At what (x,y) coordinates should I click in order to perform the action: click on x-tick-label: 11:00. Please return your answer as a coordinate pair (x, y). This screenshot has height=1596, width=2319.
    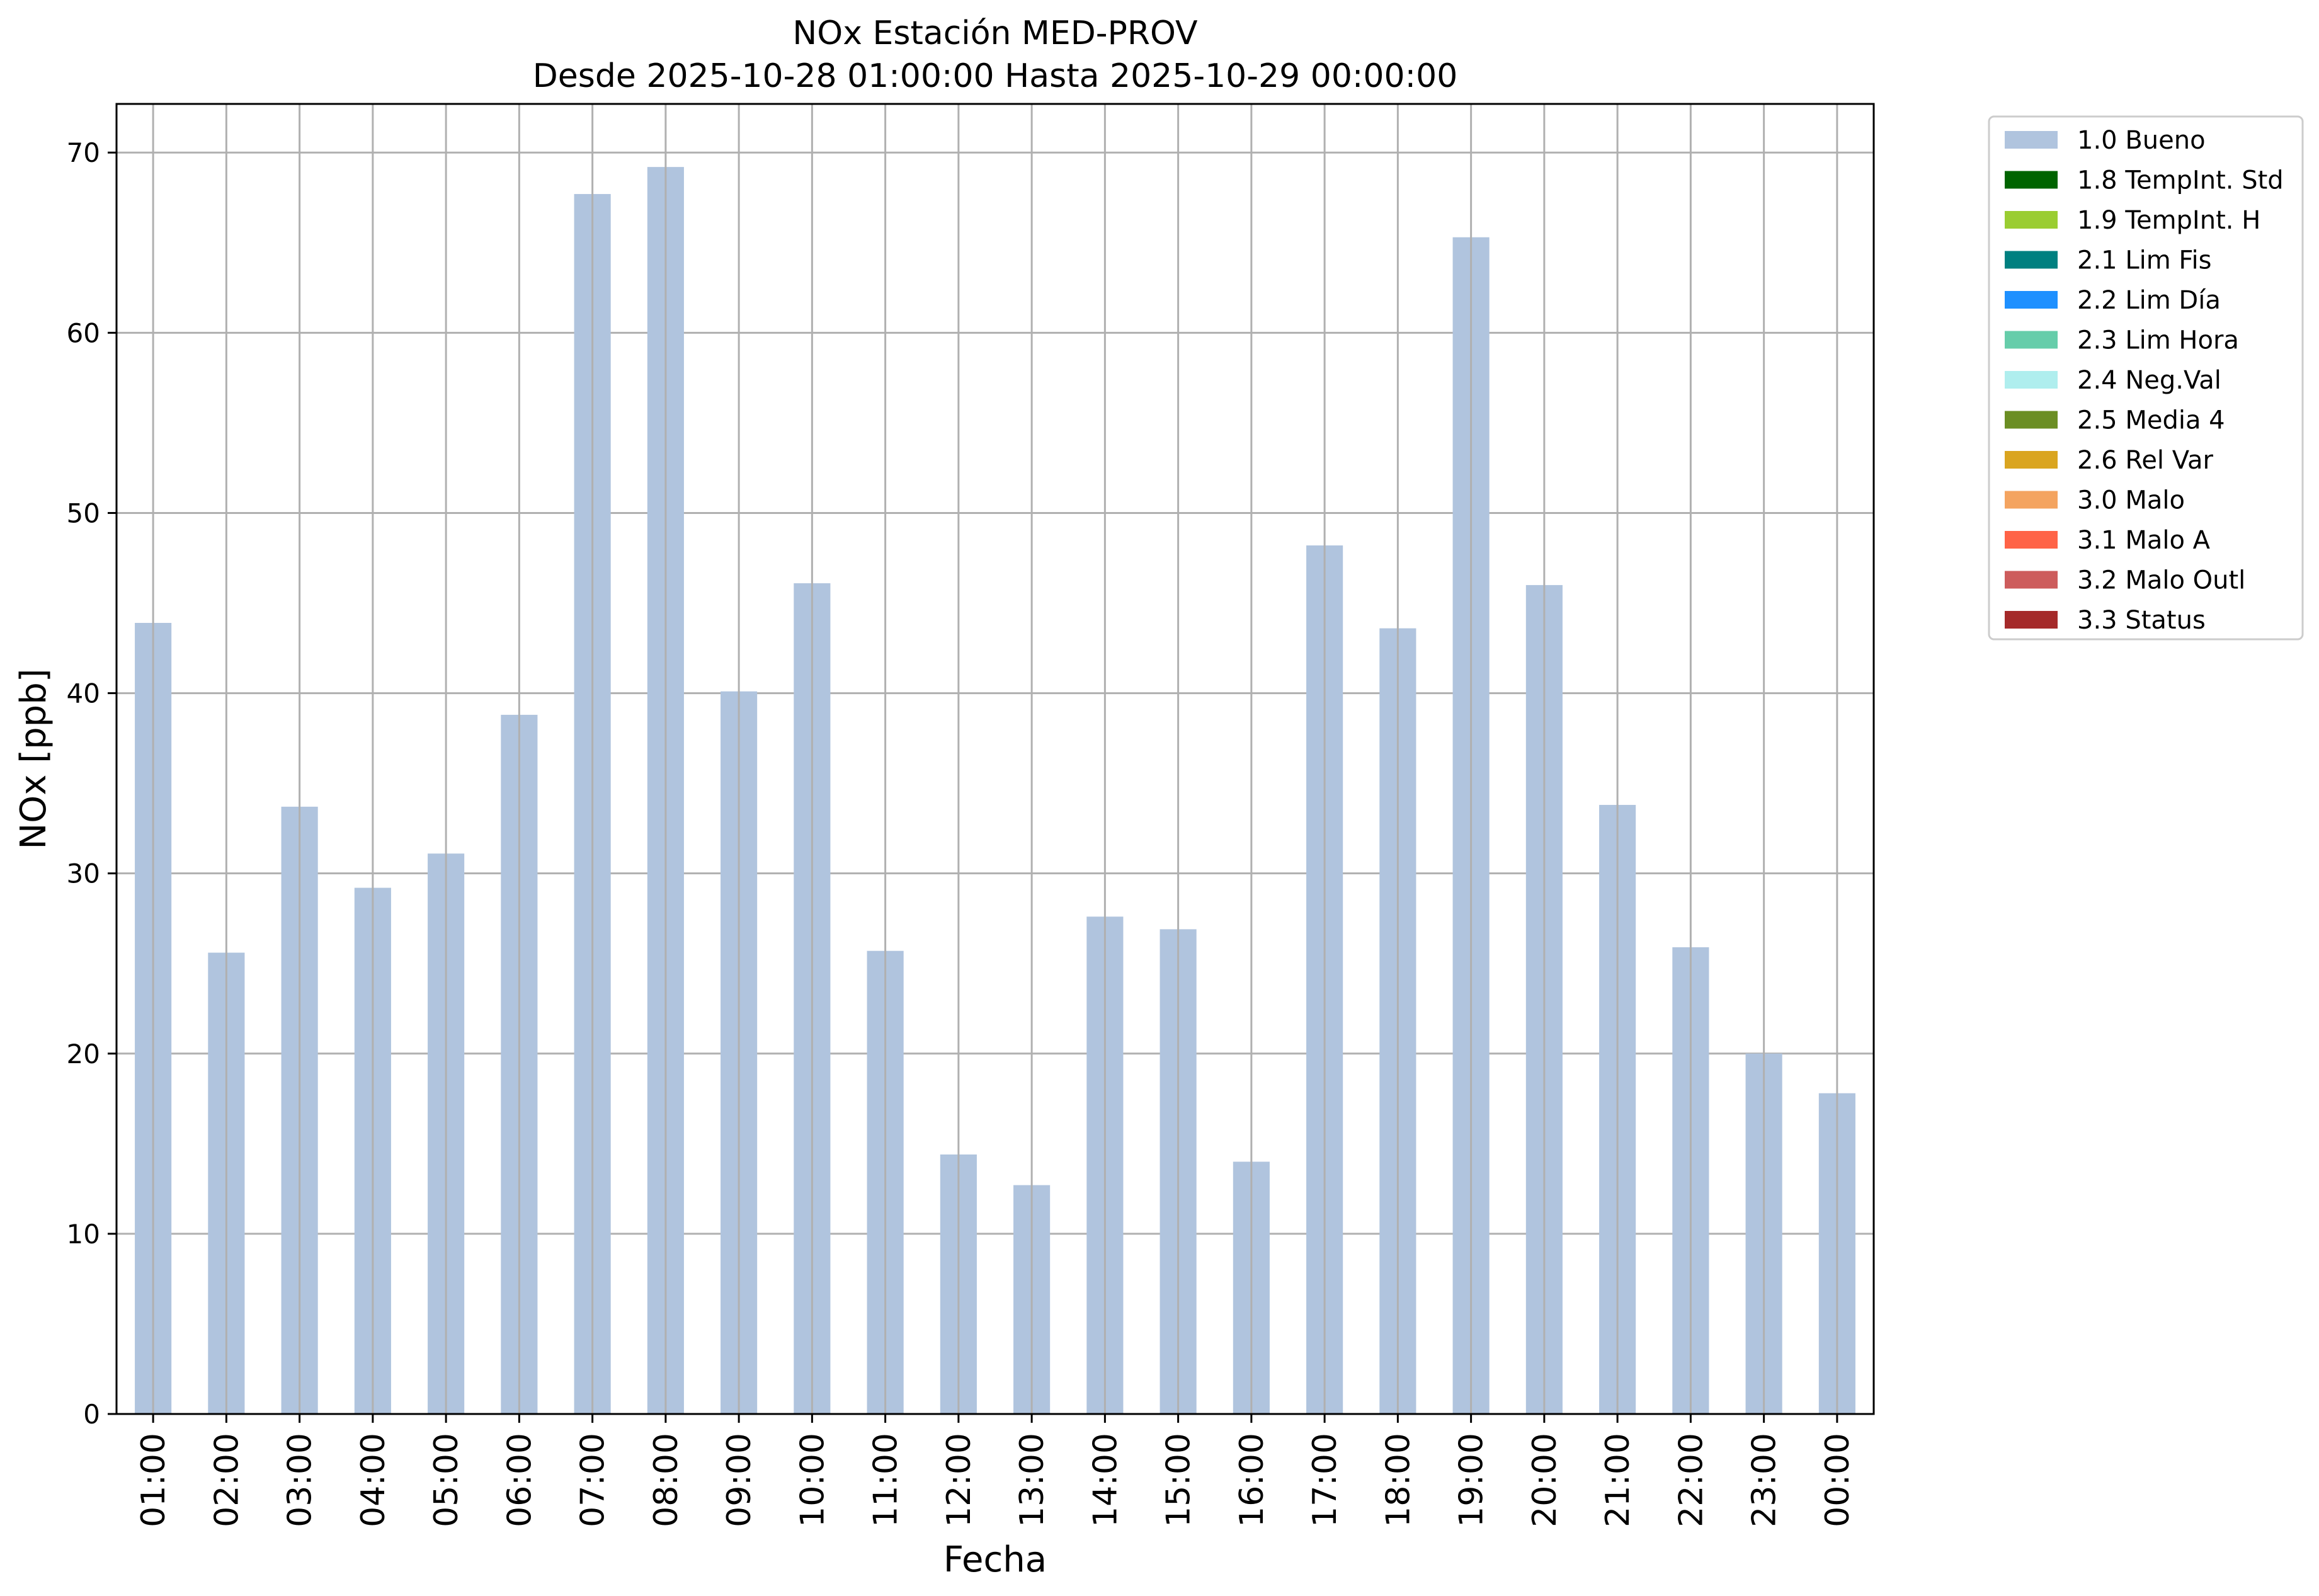
    Looking at the image, I should click on (886, 1480).